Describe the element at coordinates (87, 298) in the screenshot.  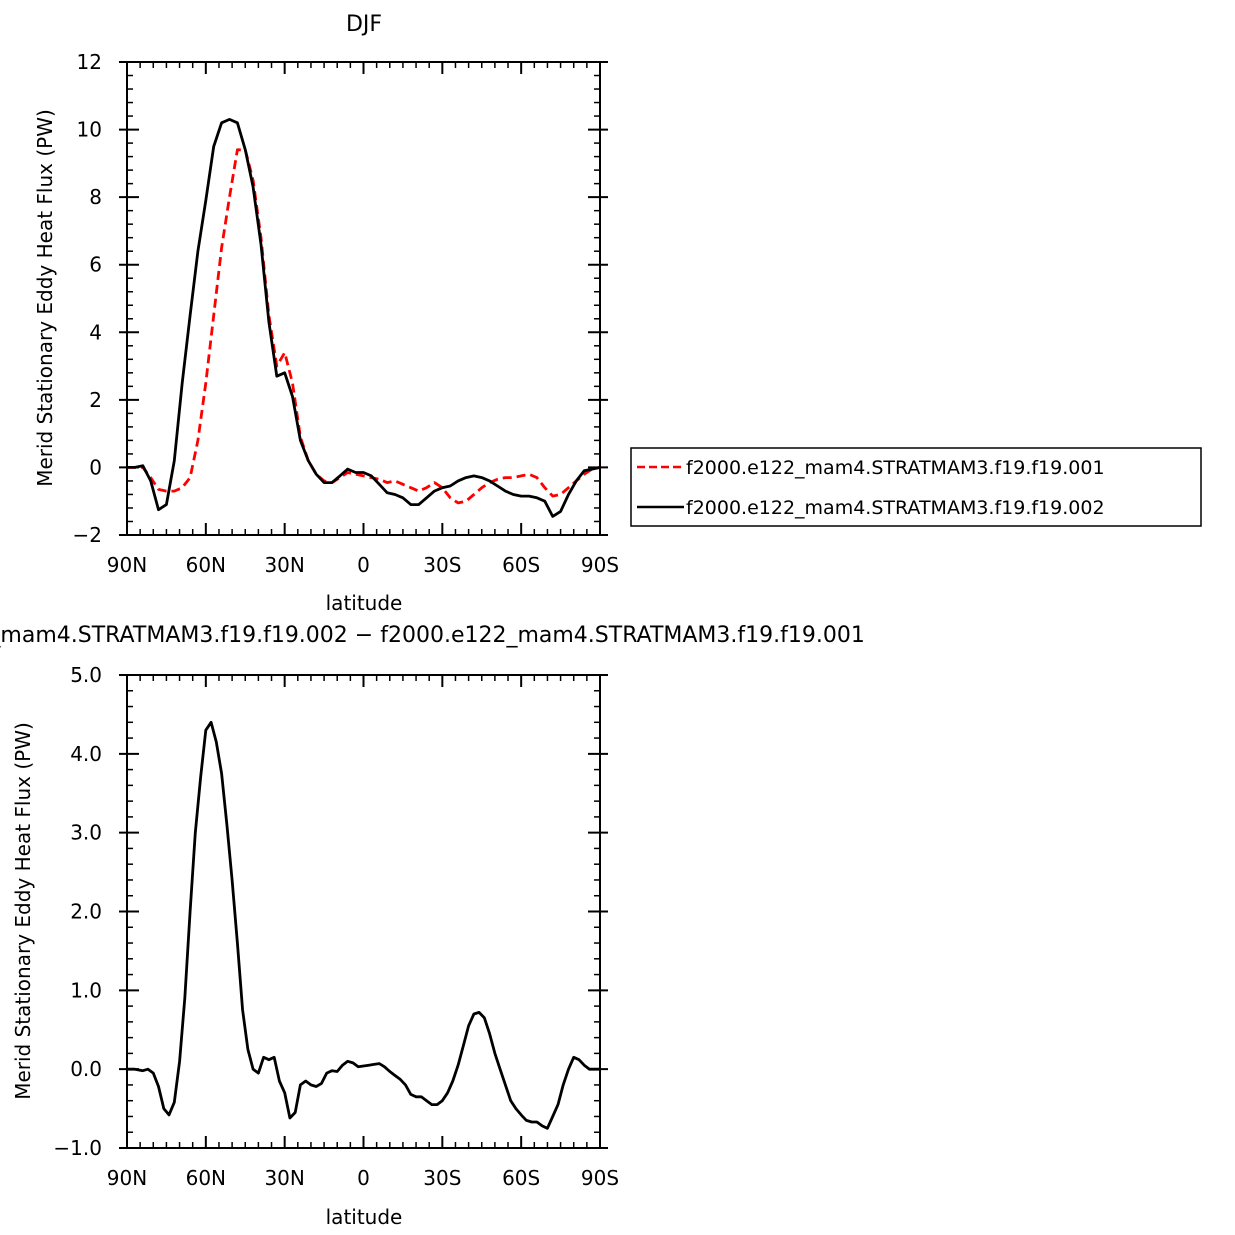
I see `top-chart-y-tick-labels: −2 0 2 4 6 8 10 12` at that location.